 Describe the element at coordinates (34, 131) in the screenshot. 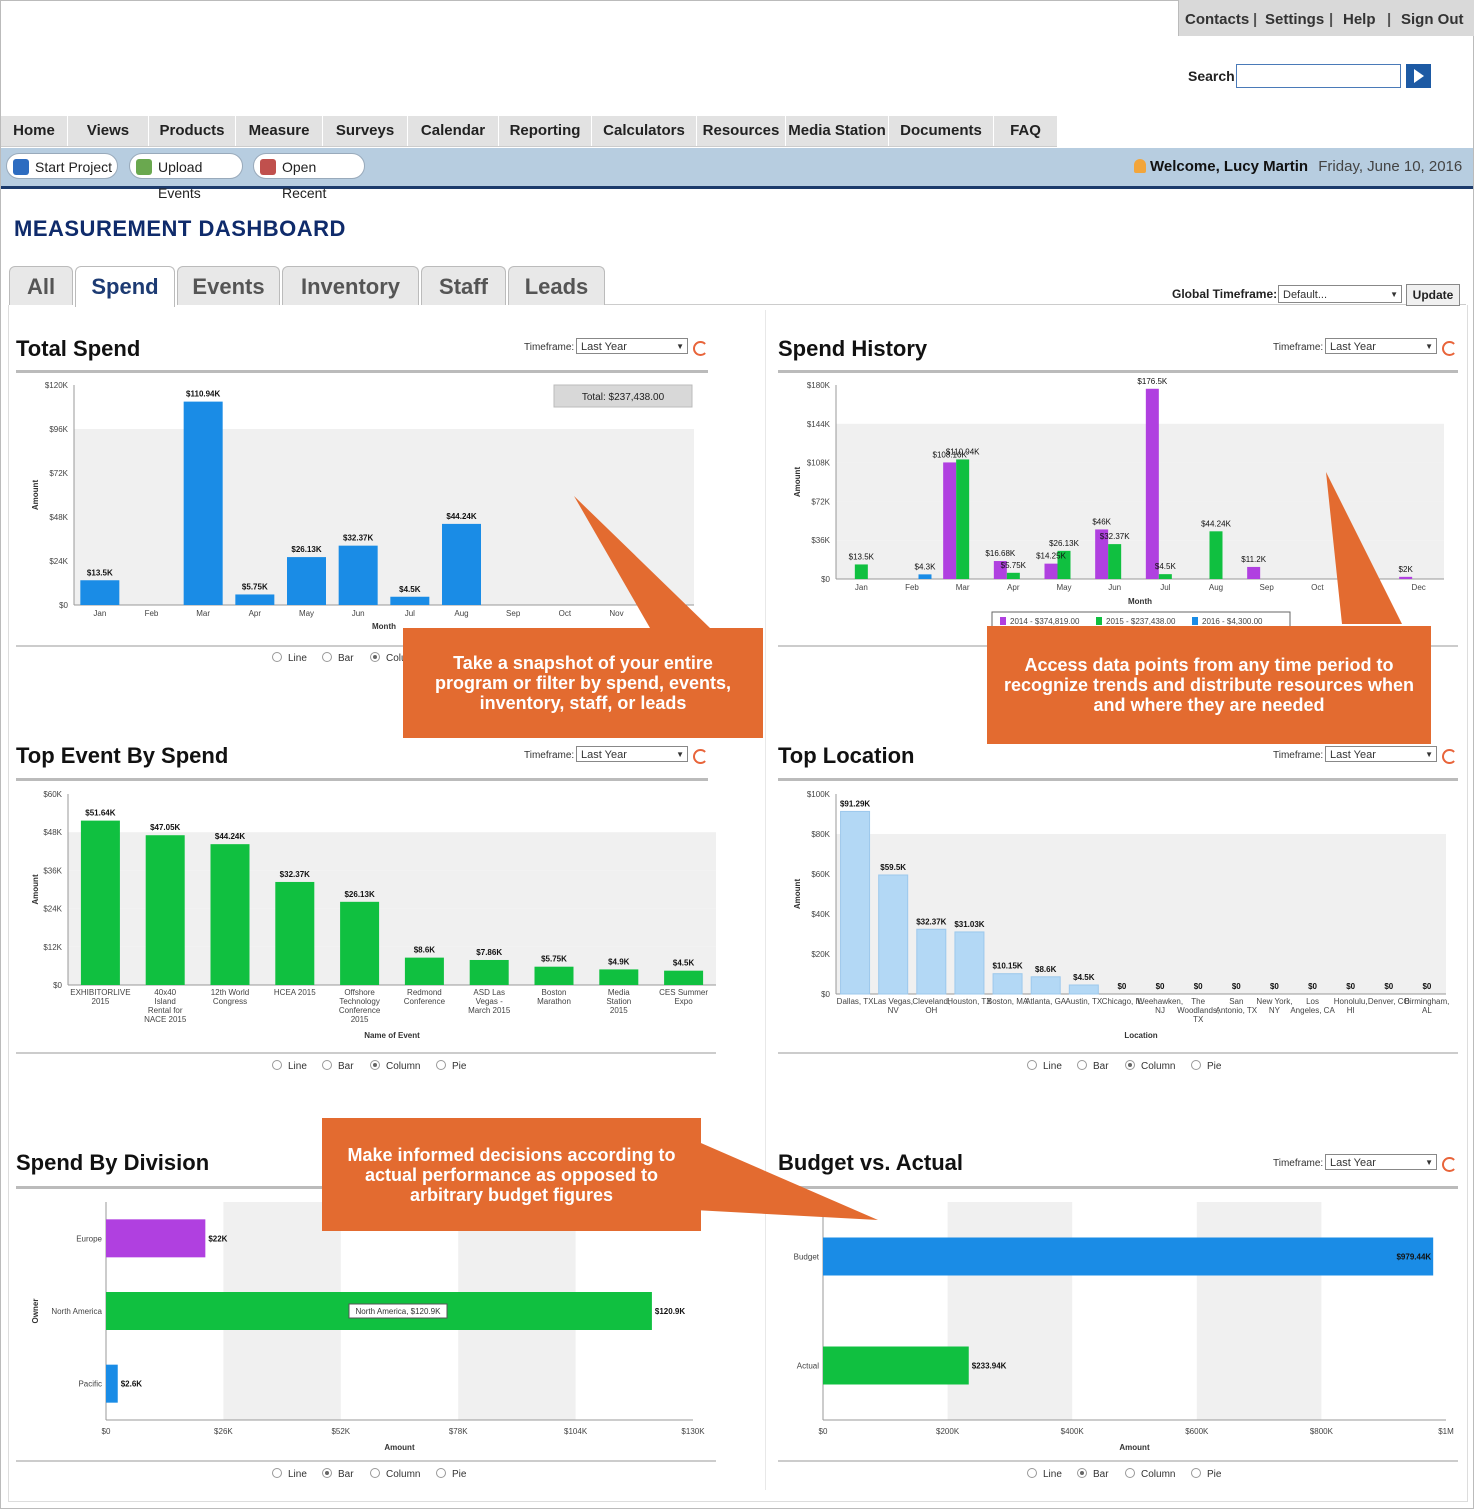

I see `nav-home: Home` at that location.